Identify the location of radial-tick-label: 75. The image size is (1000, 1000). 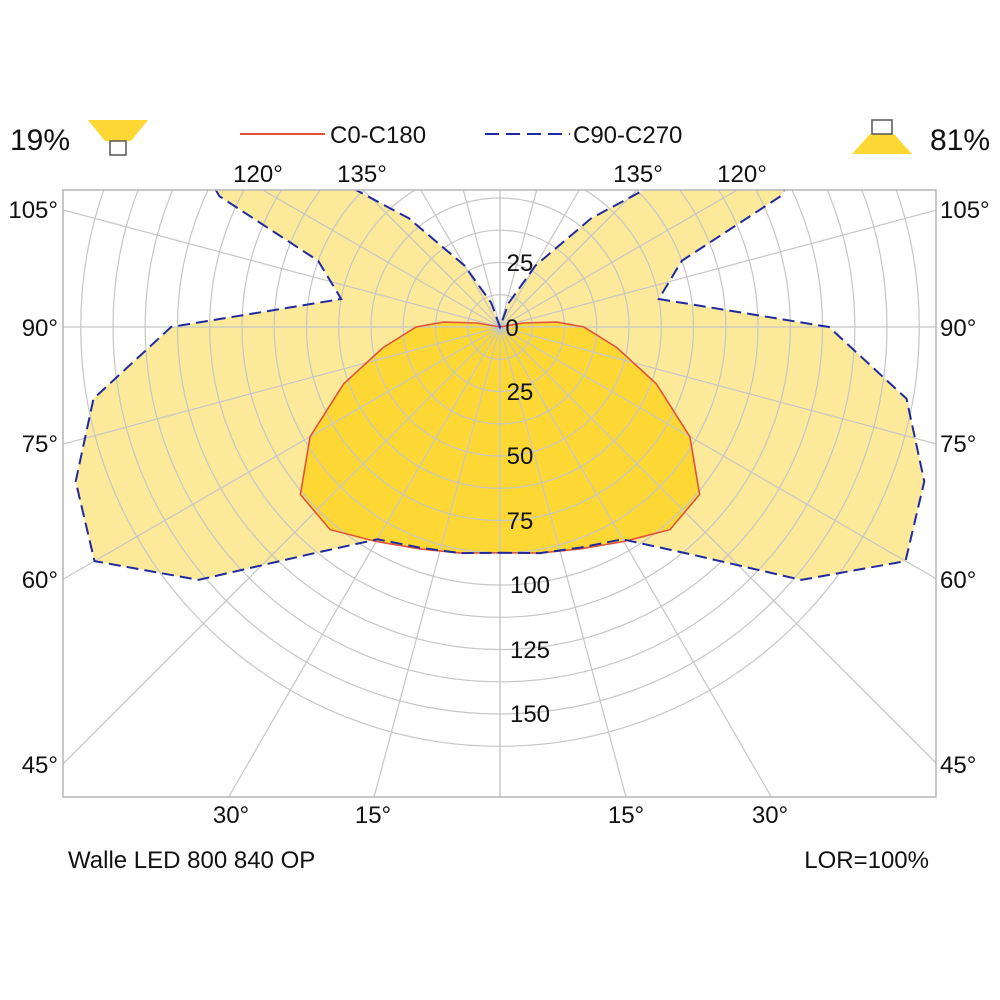
(520, 521).